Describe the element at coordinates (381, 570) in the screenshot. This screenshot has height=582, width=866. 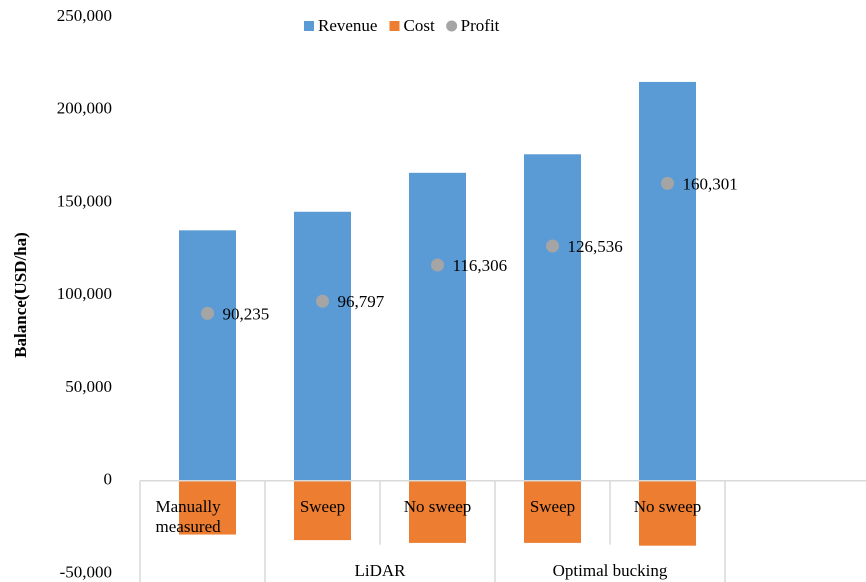
I see `group-label: LiDAR` at that location.